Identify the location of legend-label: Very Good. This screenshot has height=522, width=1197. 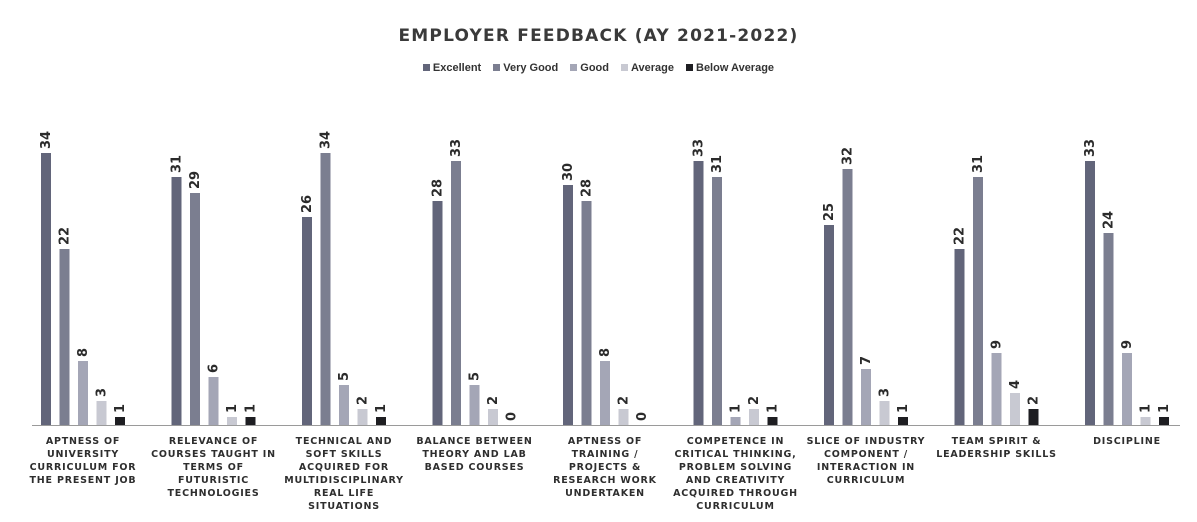
(531, 68).